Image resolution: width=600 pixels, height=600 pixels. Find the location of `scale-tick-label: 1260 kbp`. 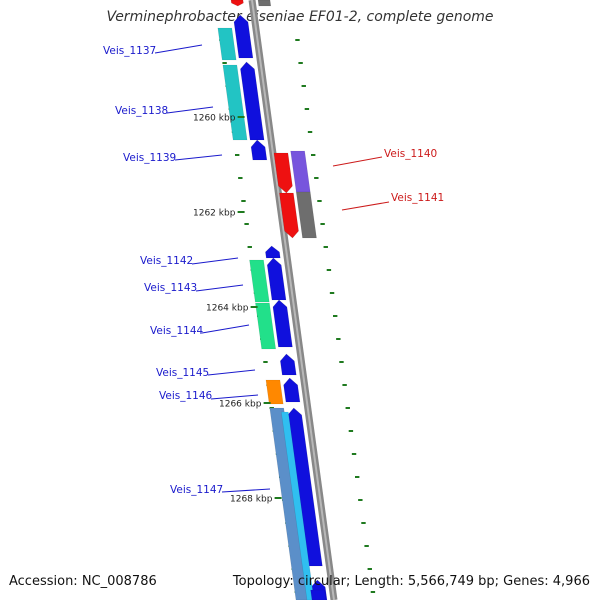

scale-tick-label: 1260 kbp is located at coordinates (214, 119).